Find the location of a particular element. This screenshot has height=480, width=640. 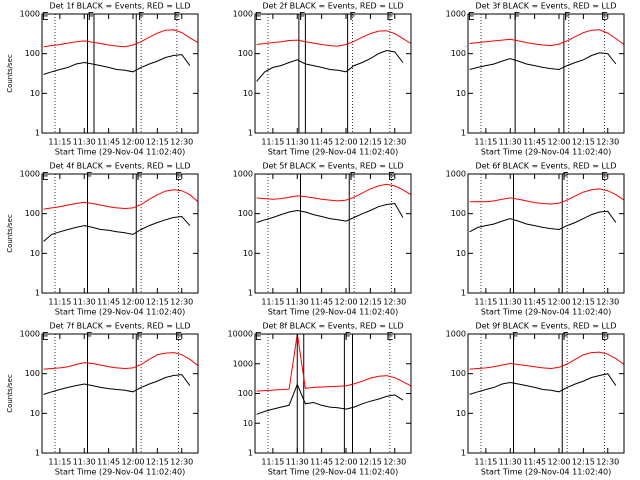

y-axis-label: Counts/sec is located at coordinates (10, 73).